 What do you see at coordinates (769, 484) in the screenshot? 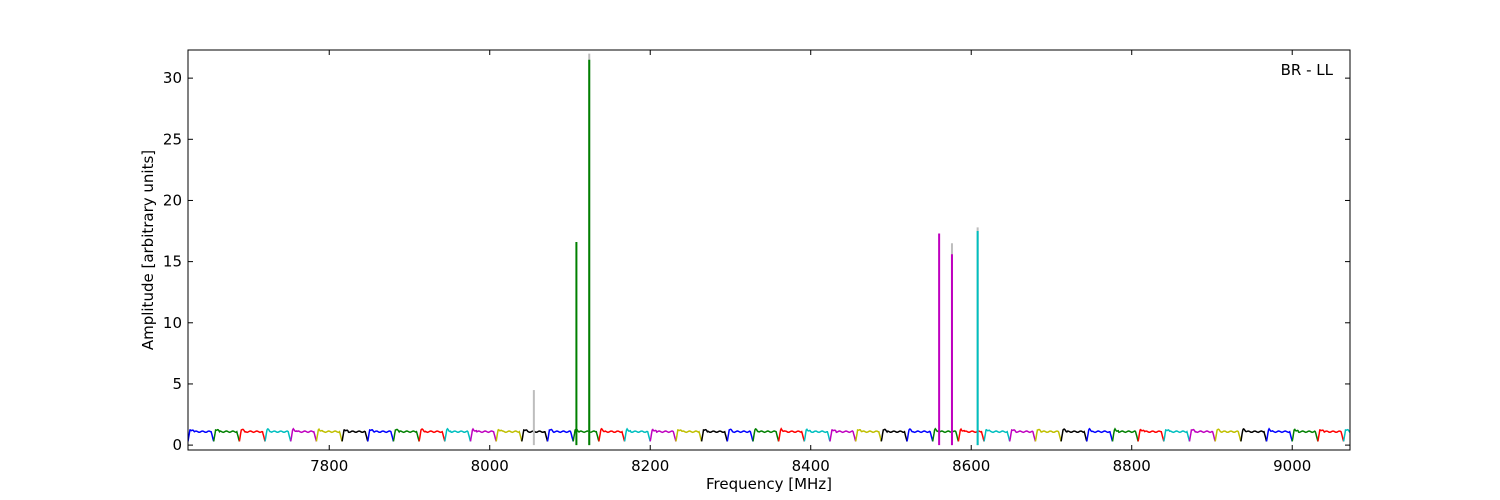
I see `x-axis-label: Frequency [MHz]` at bounding box center [769, 484].